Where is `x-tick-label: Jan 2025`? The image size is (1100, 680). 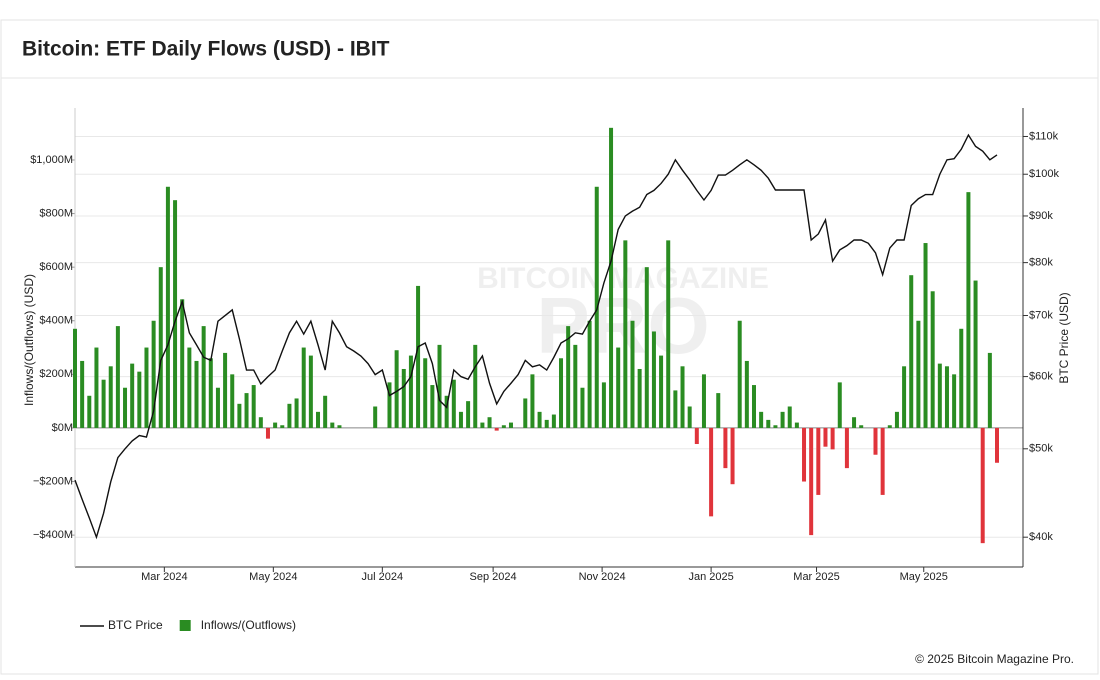
x-tick-label: Jan 2025 is located at coordinates (710, 577).